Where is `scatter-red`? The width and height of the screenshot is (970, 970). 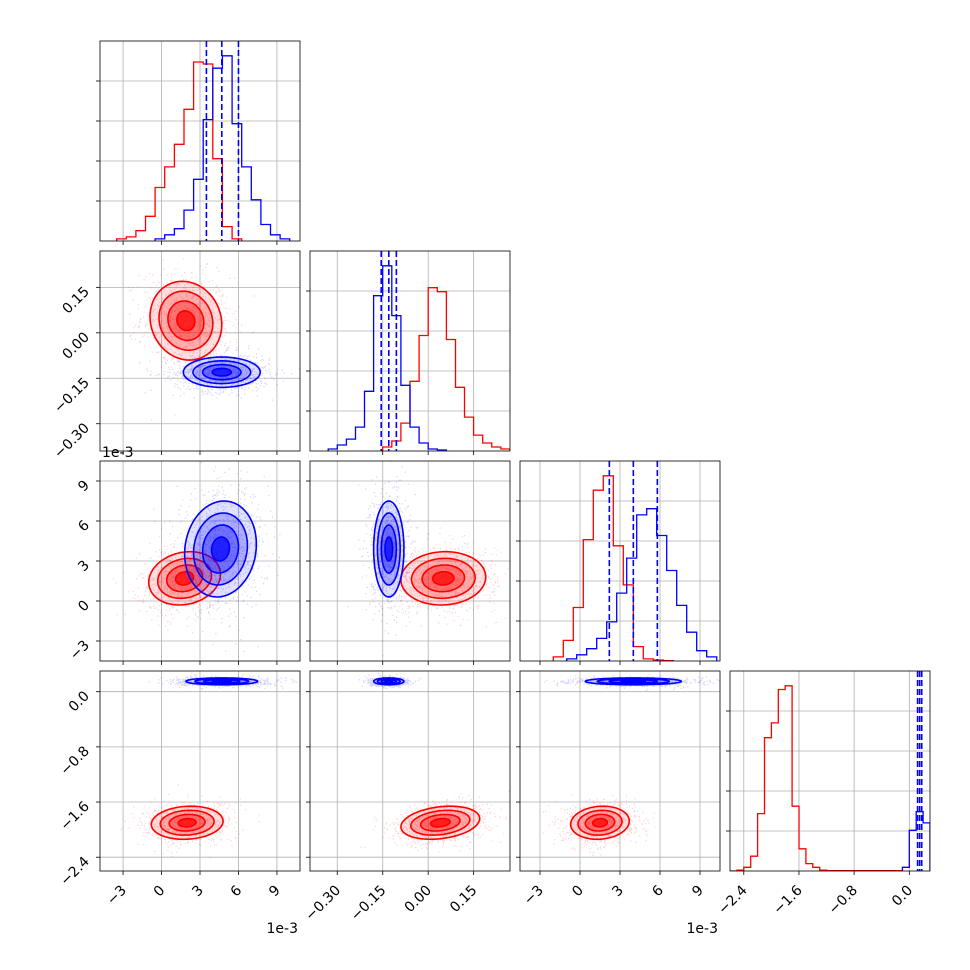 scatter-red is located at coordinates (435, 821).